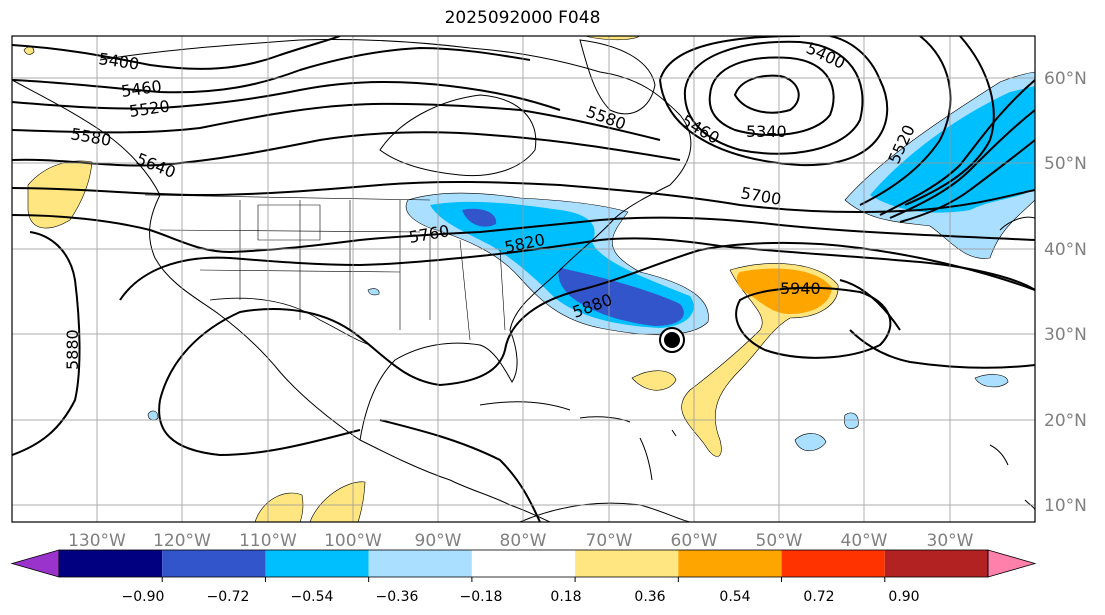 This screenshot has height=615, width=1105. What do you see at coordinates (353, 541) in the screenshot?
I see `lon-label: 100°W` at bounding box center [353, 541].